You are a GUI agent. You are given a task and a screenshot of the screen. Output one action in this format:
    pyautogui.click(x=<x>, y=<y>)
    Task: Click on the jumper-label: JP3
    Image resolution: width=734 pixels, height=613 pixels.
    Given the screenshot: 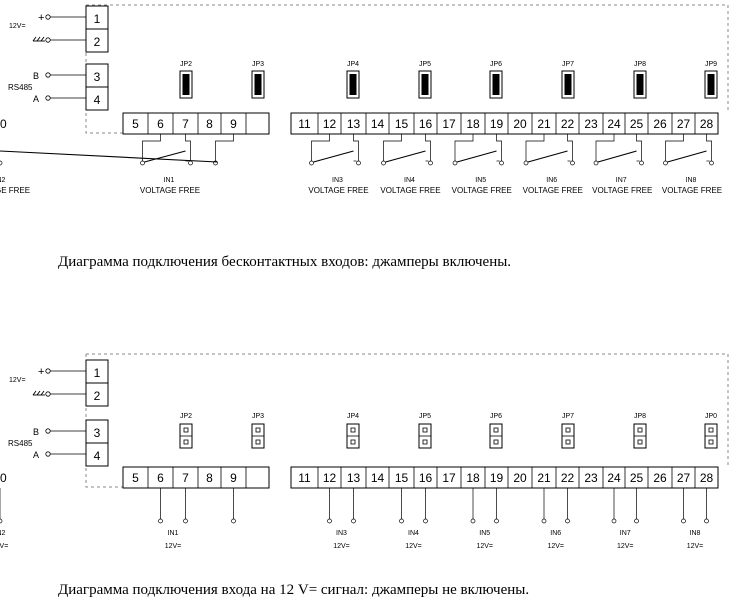 What is the action you would take?
    pyautogui.click(x=258, y=64)
    